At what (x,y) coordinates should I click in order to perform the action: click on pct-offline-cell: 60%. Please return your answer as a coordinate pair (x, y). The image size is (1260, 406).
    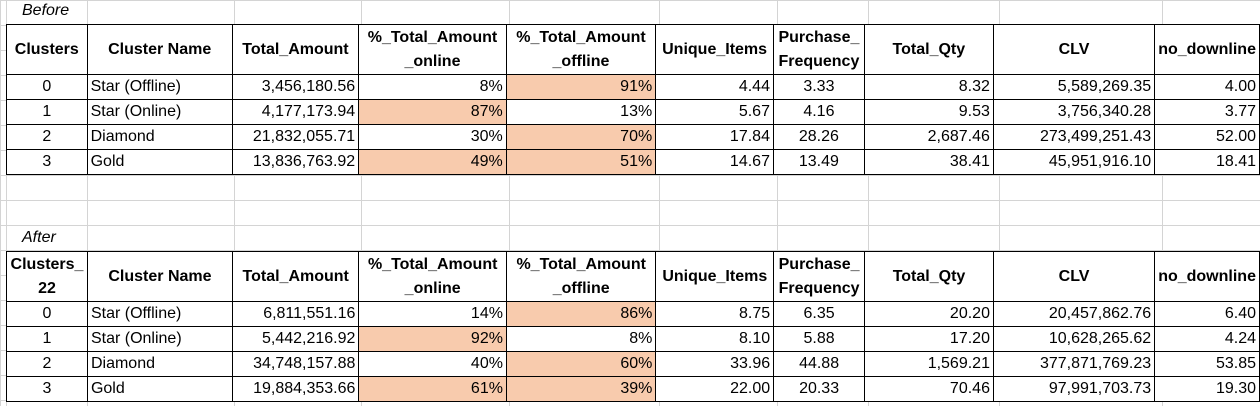
    Looking at the image, I should click on (581, 364).